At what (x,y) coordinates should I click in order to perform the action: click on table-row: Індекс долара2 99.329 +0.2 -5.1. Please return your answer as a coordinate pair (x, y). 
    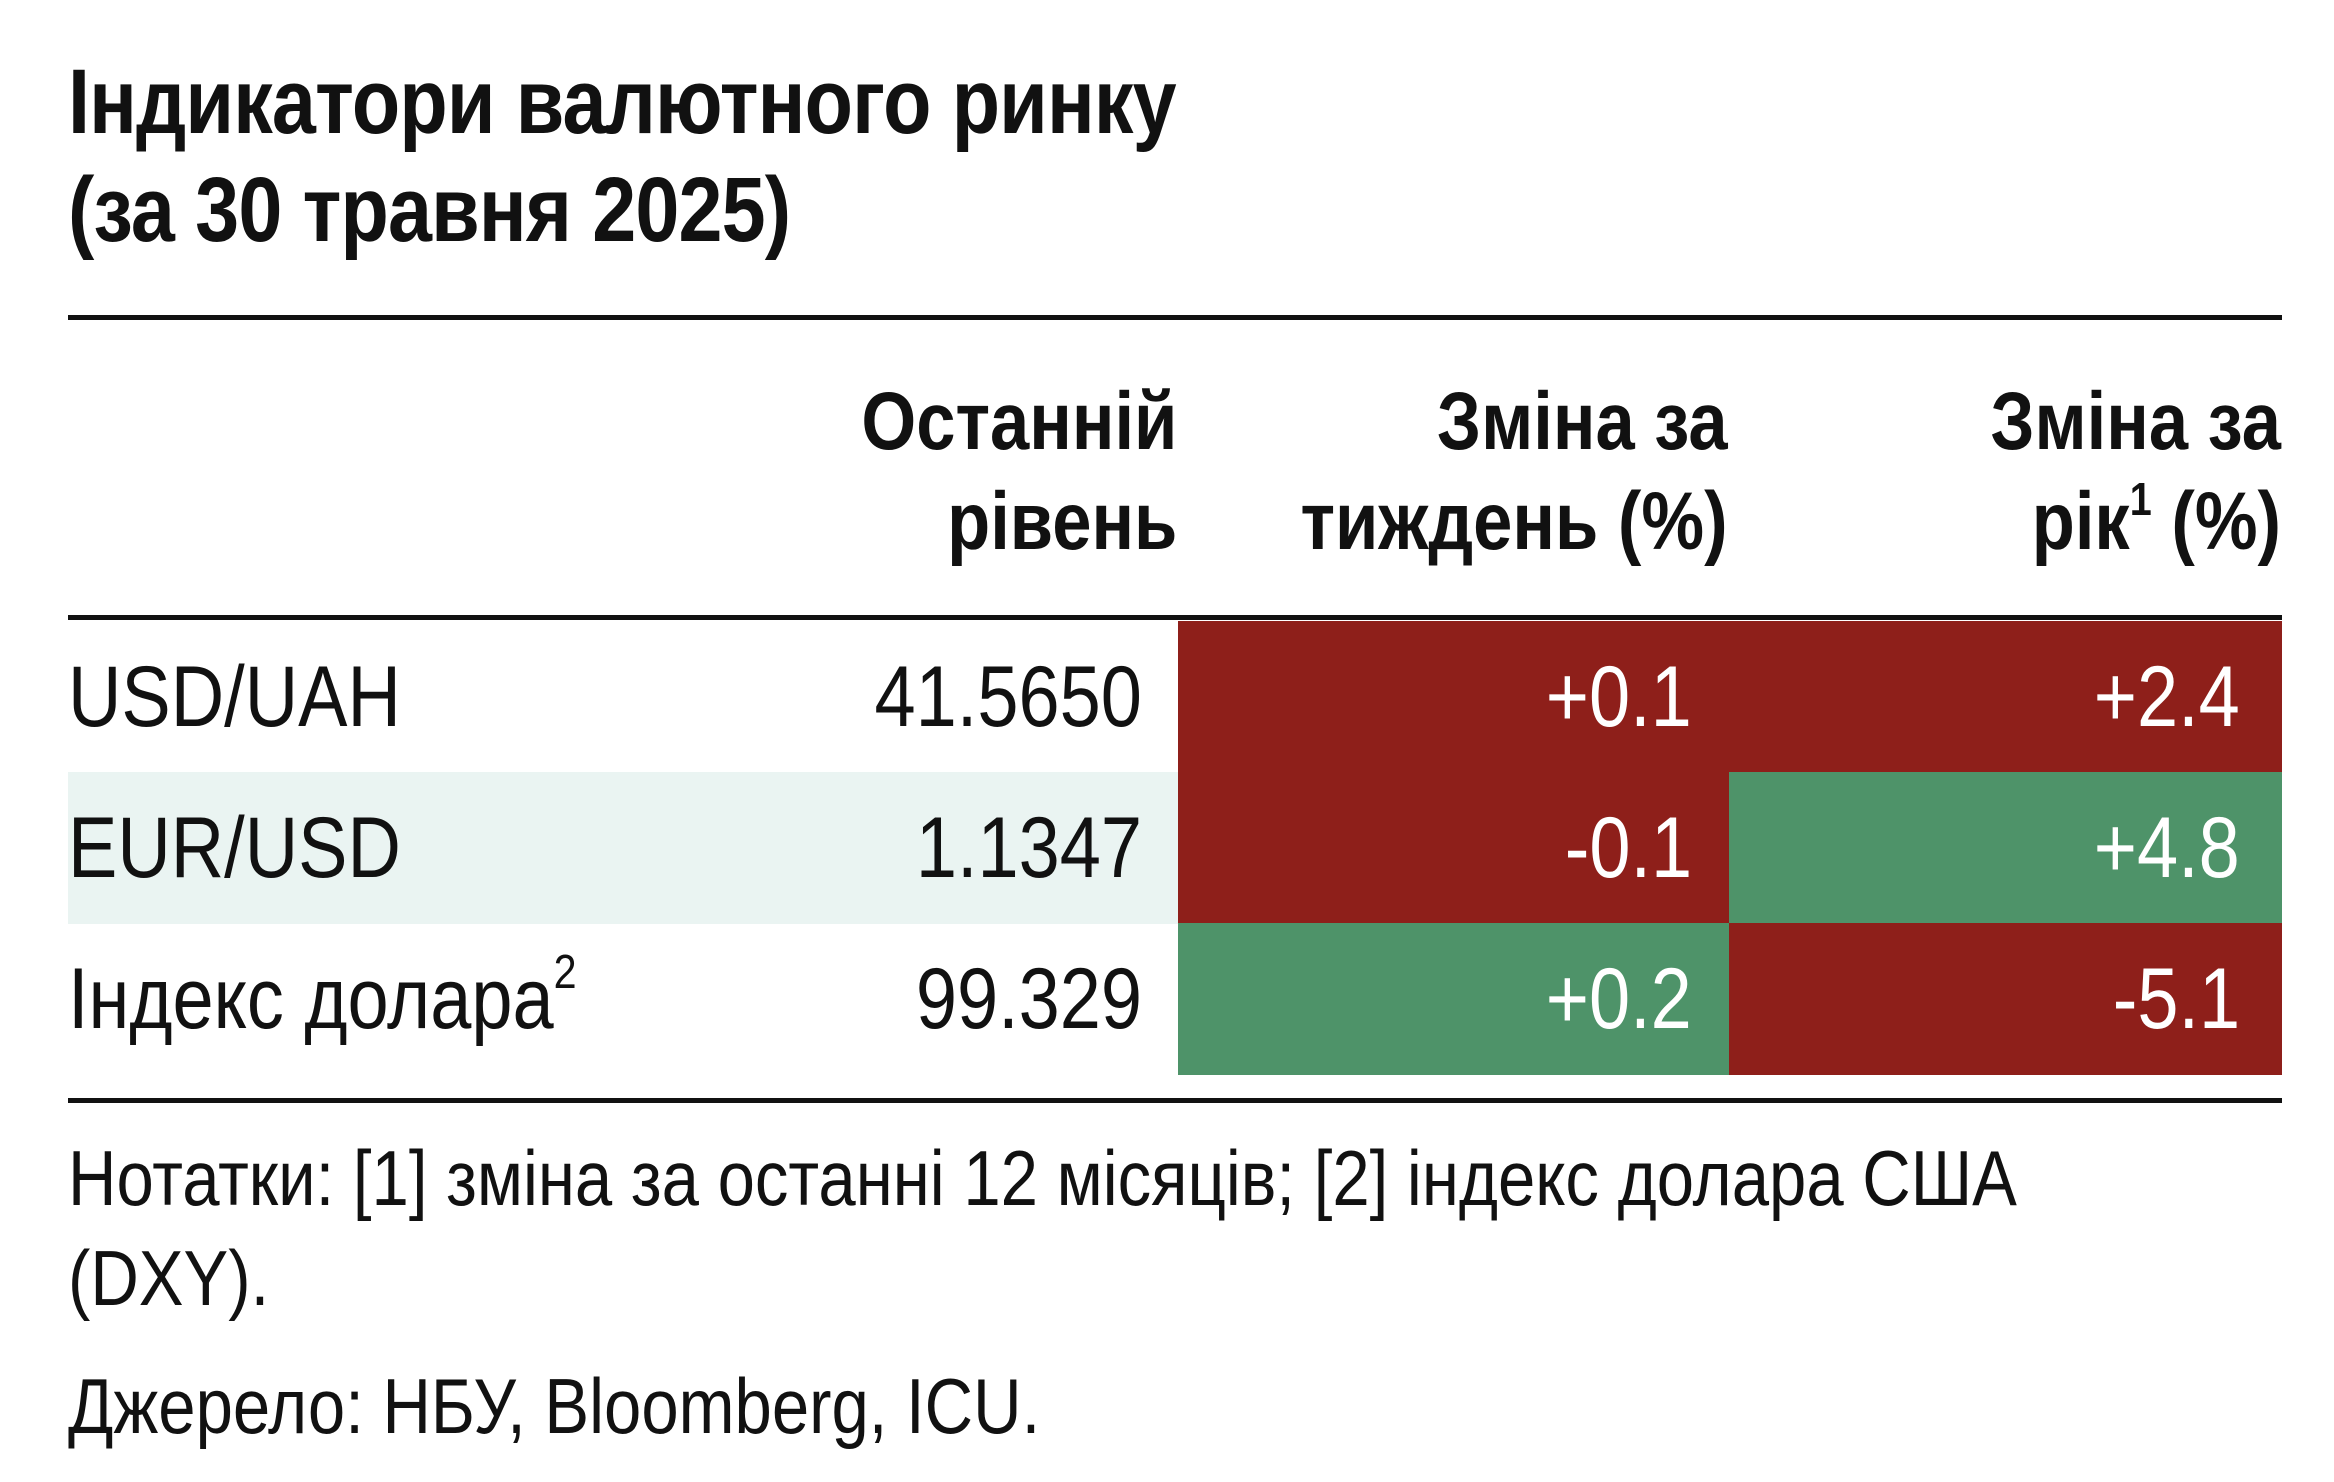
    Looking at the image, I should click on (1175, 999).